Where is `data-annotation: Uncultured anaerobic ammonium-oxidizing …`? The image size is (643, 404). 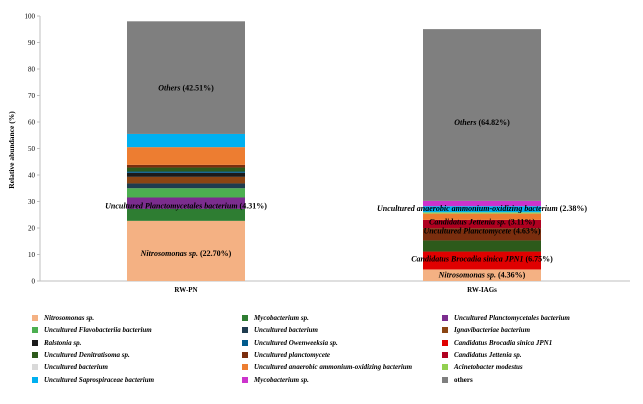
data-annotation: Uncultured anaerobic ammonium-oxidizing … is located at coordinates (482, 208).